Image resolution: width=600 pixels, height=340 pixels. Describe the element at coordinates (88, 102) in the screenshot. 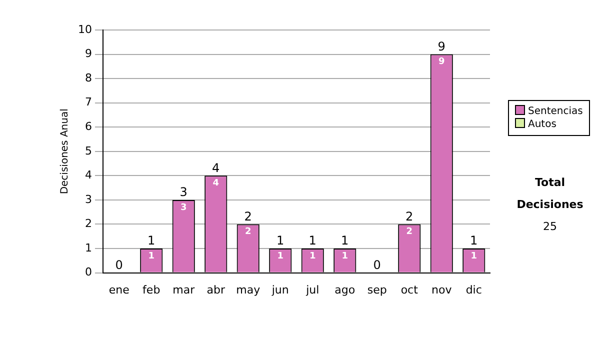

I see `y-tick-label: 7` at that location.